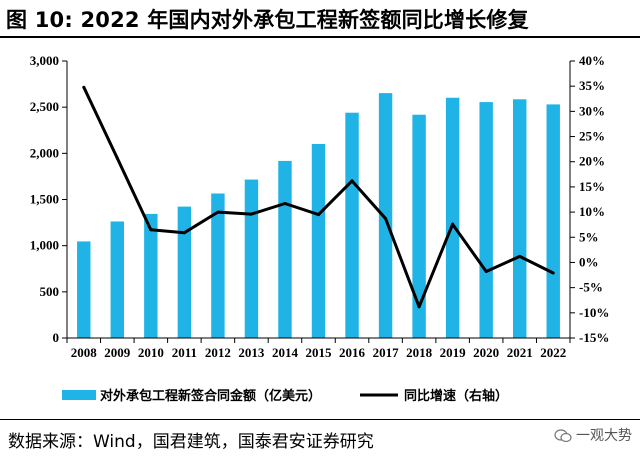 This screenshot has height=456, width=640. I want to click on bar-2017, so click(385, 215).